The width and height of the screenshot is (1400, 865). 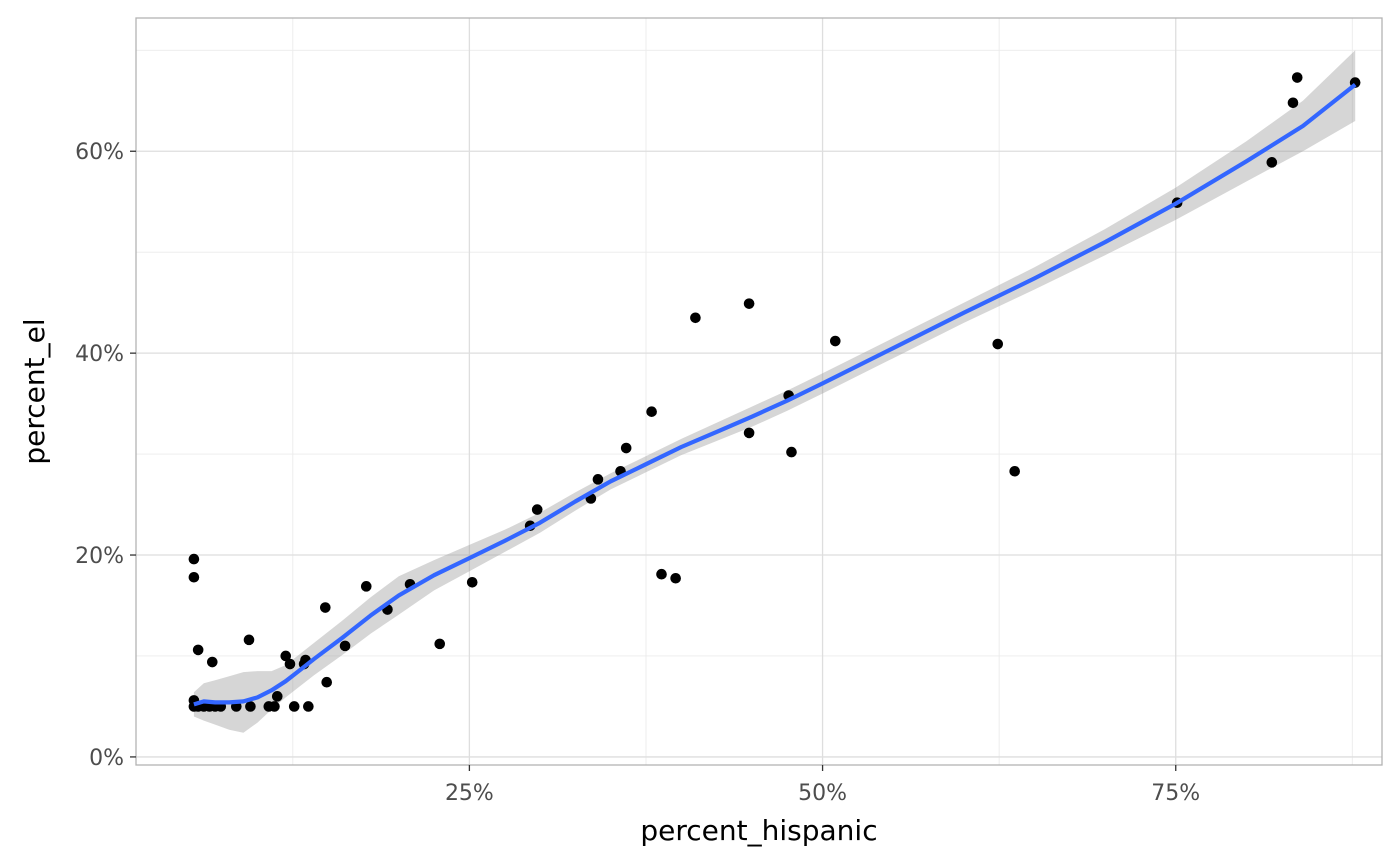 I want to click on y-tick-labels: 0% 20% 40% 60%, so click(x=105, y=455).